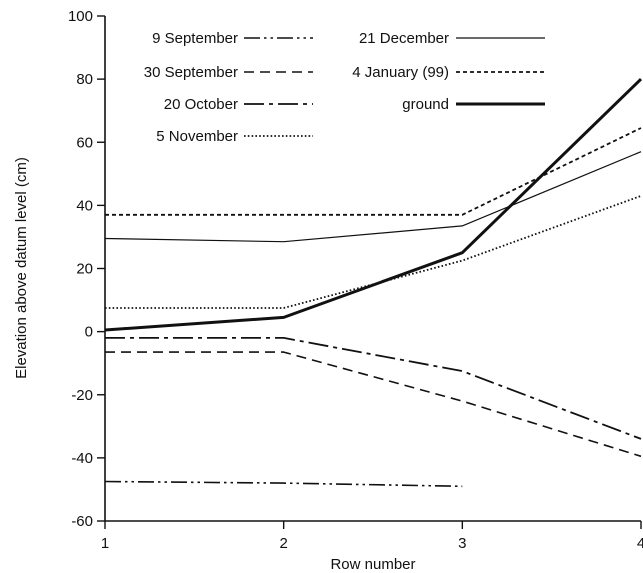 Image resolution: width=643 pixels, height=573 pixels. Describe the element at coordinates (80, 16) in the screenshot. I see `y-tick-label: 100` at that location.